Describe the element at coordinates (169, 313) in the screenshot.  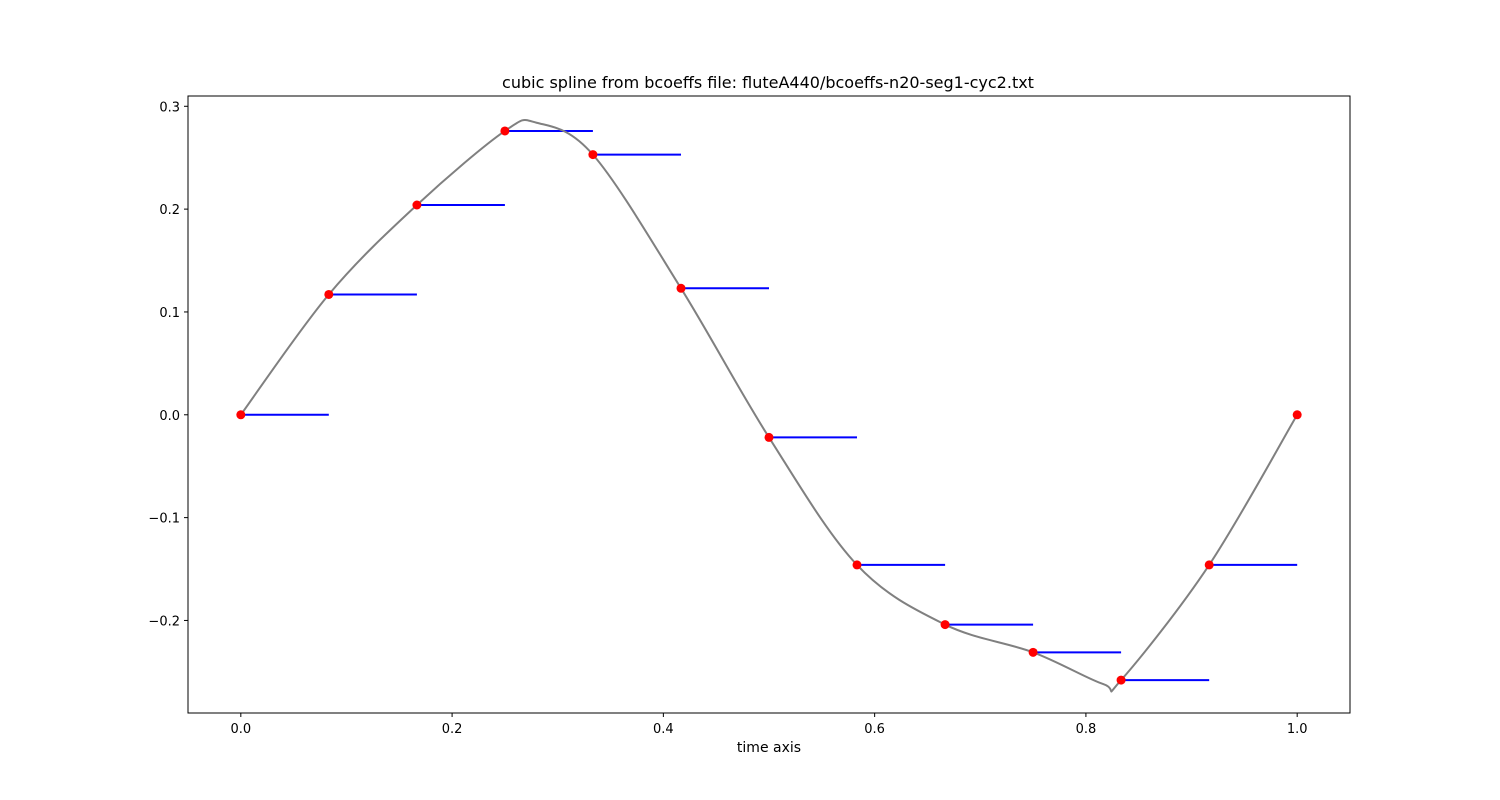
I see `y-tick-label: 0.1` at that location.